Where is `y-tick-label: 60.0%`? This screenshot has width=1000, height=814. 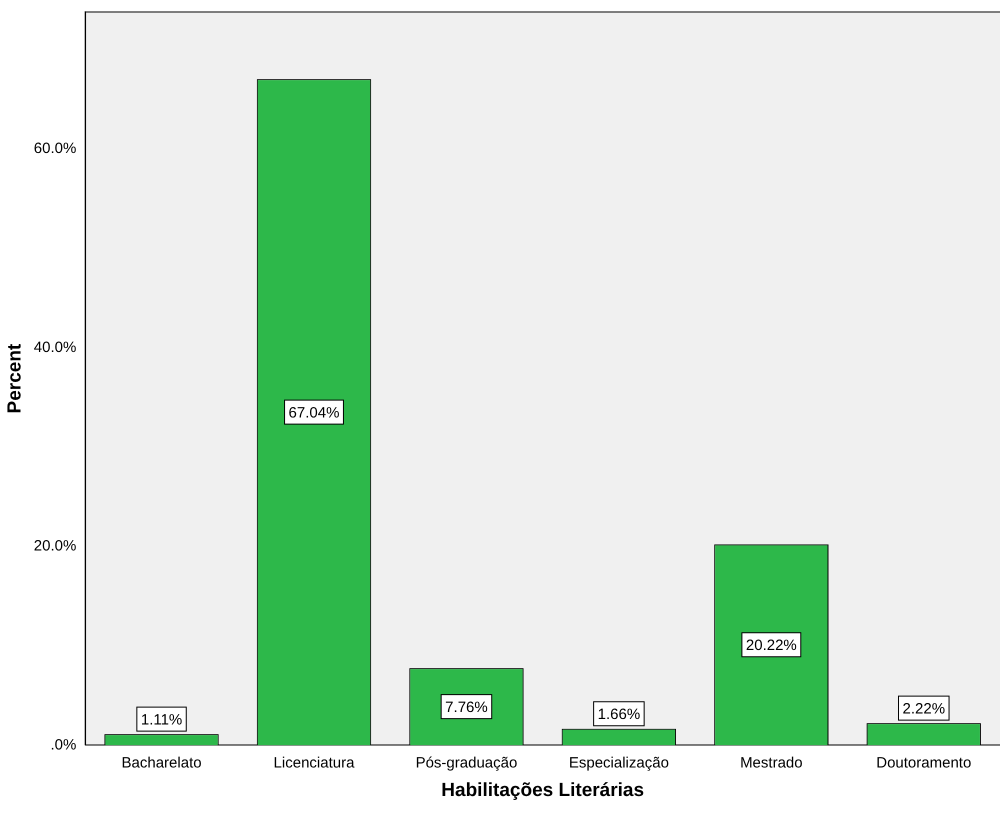
y-tick-label: 60.0% is located at coordinates (55, 149).